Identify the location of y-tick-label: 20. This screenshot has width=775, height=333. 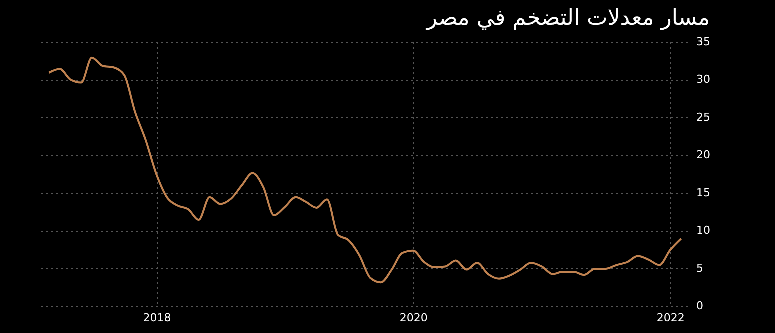
(703, 155).